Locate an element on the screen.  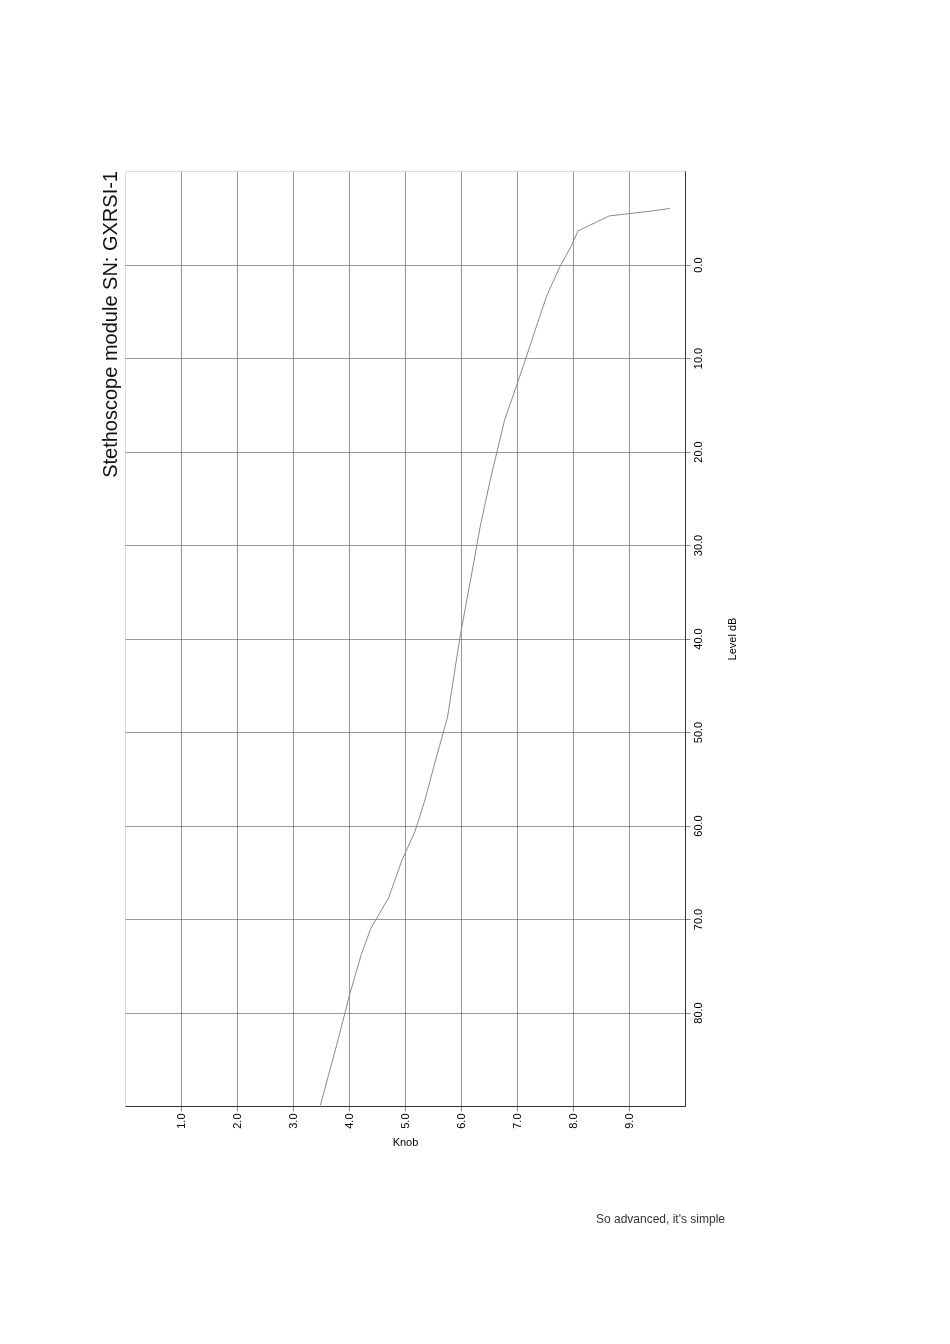
y-tick-label: 10.0 is located at coordinates (697, 358).